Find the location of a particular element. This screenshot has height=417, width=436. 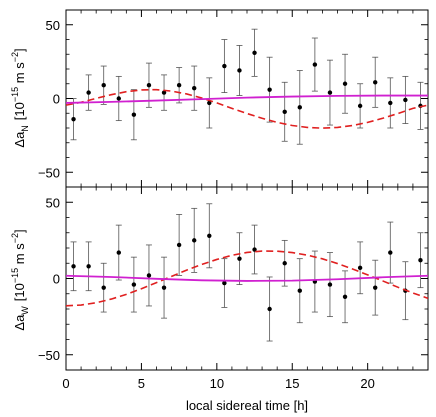

bottom-ytick-label: 50 is located at coordinates (53, 202).